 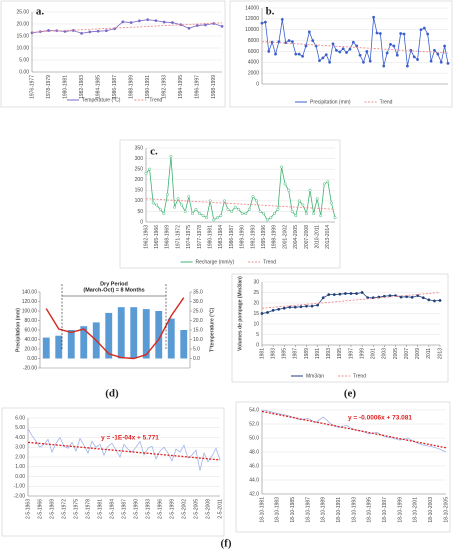 I want to click on trend-equation: y = -0.0006x + 73.081, so click(x=380, y=418).